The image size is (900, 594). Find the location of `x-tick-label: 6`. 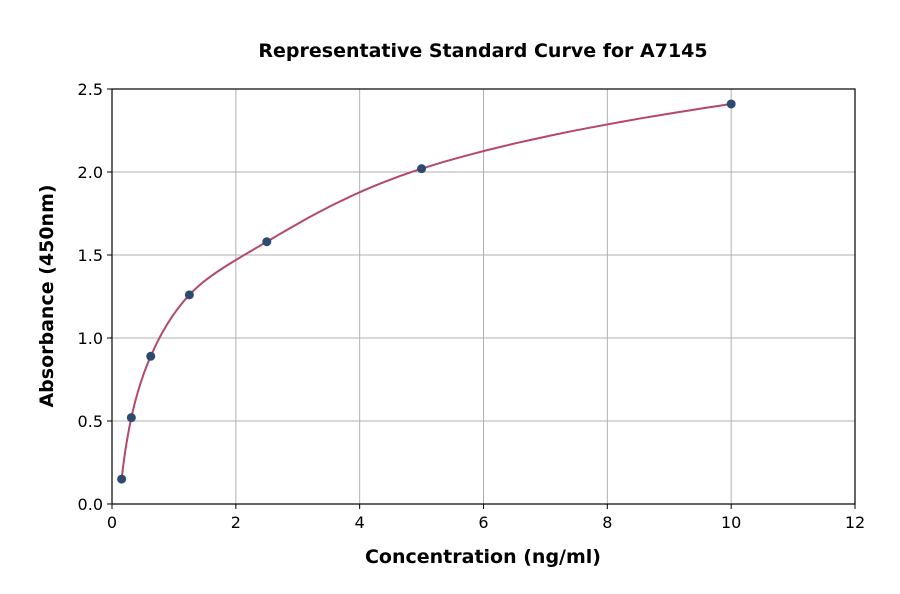

x-tick-label: 6 is located at coordinates (483, 522).